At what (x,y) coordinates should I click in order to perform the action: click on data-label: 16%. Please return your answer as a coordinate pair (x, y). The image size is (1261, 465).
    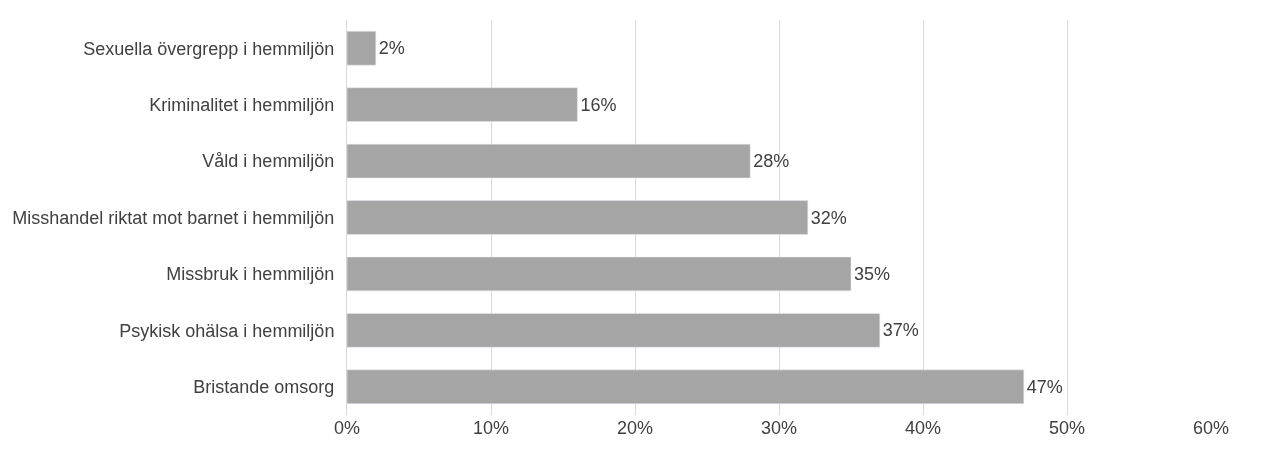
    Looking at the image, I should click on (598, 104).